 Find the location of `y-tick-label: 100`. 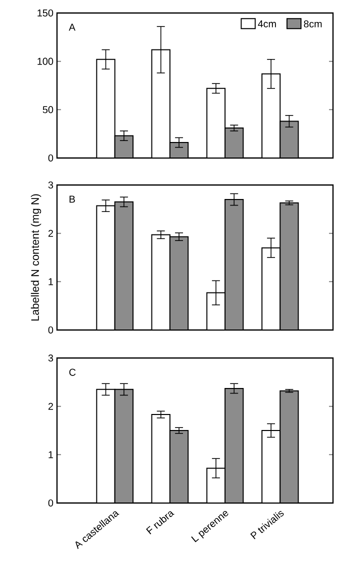

y-tick-label: 100 is located at coordinates (46, 61).